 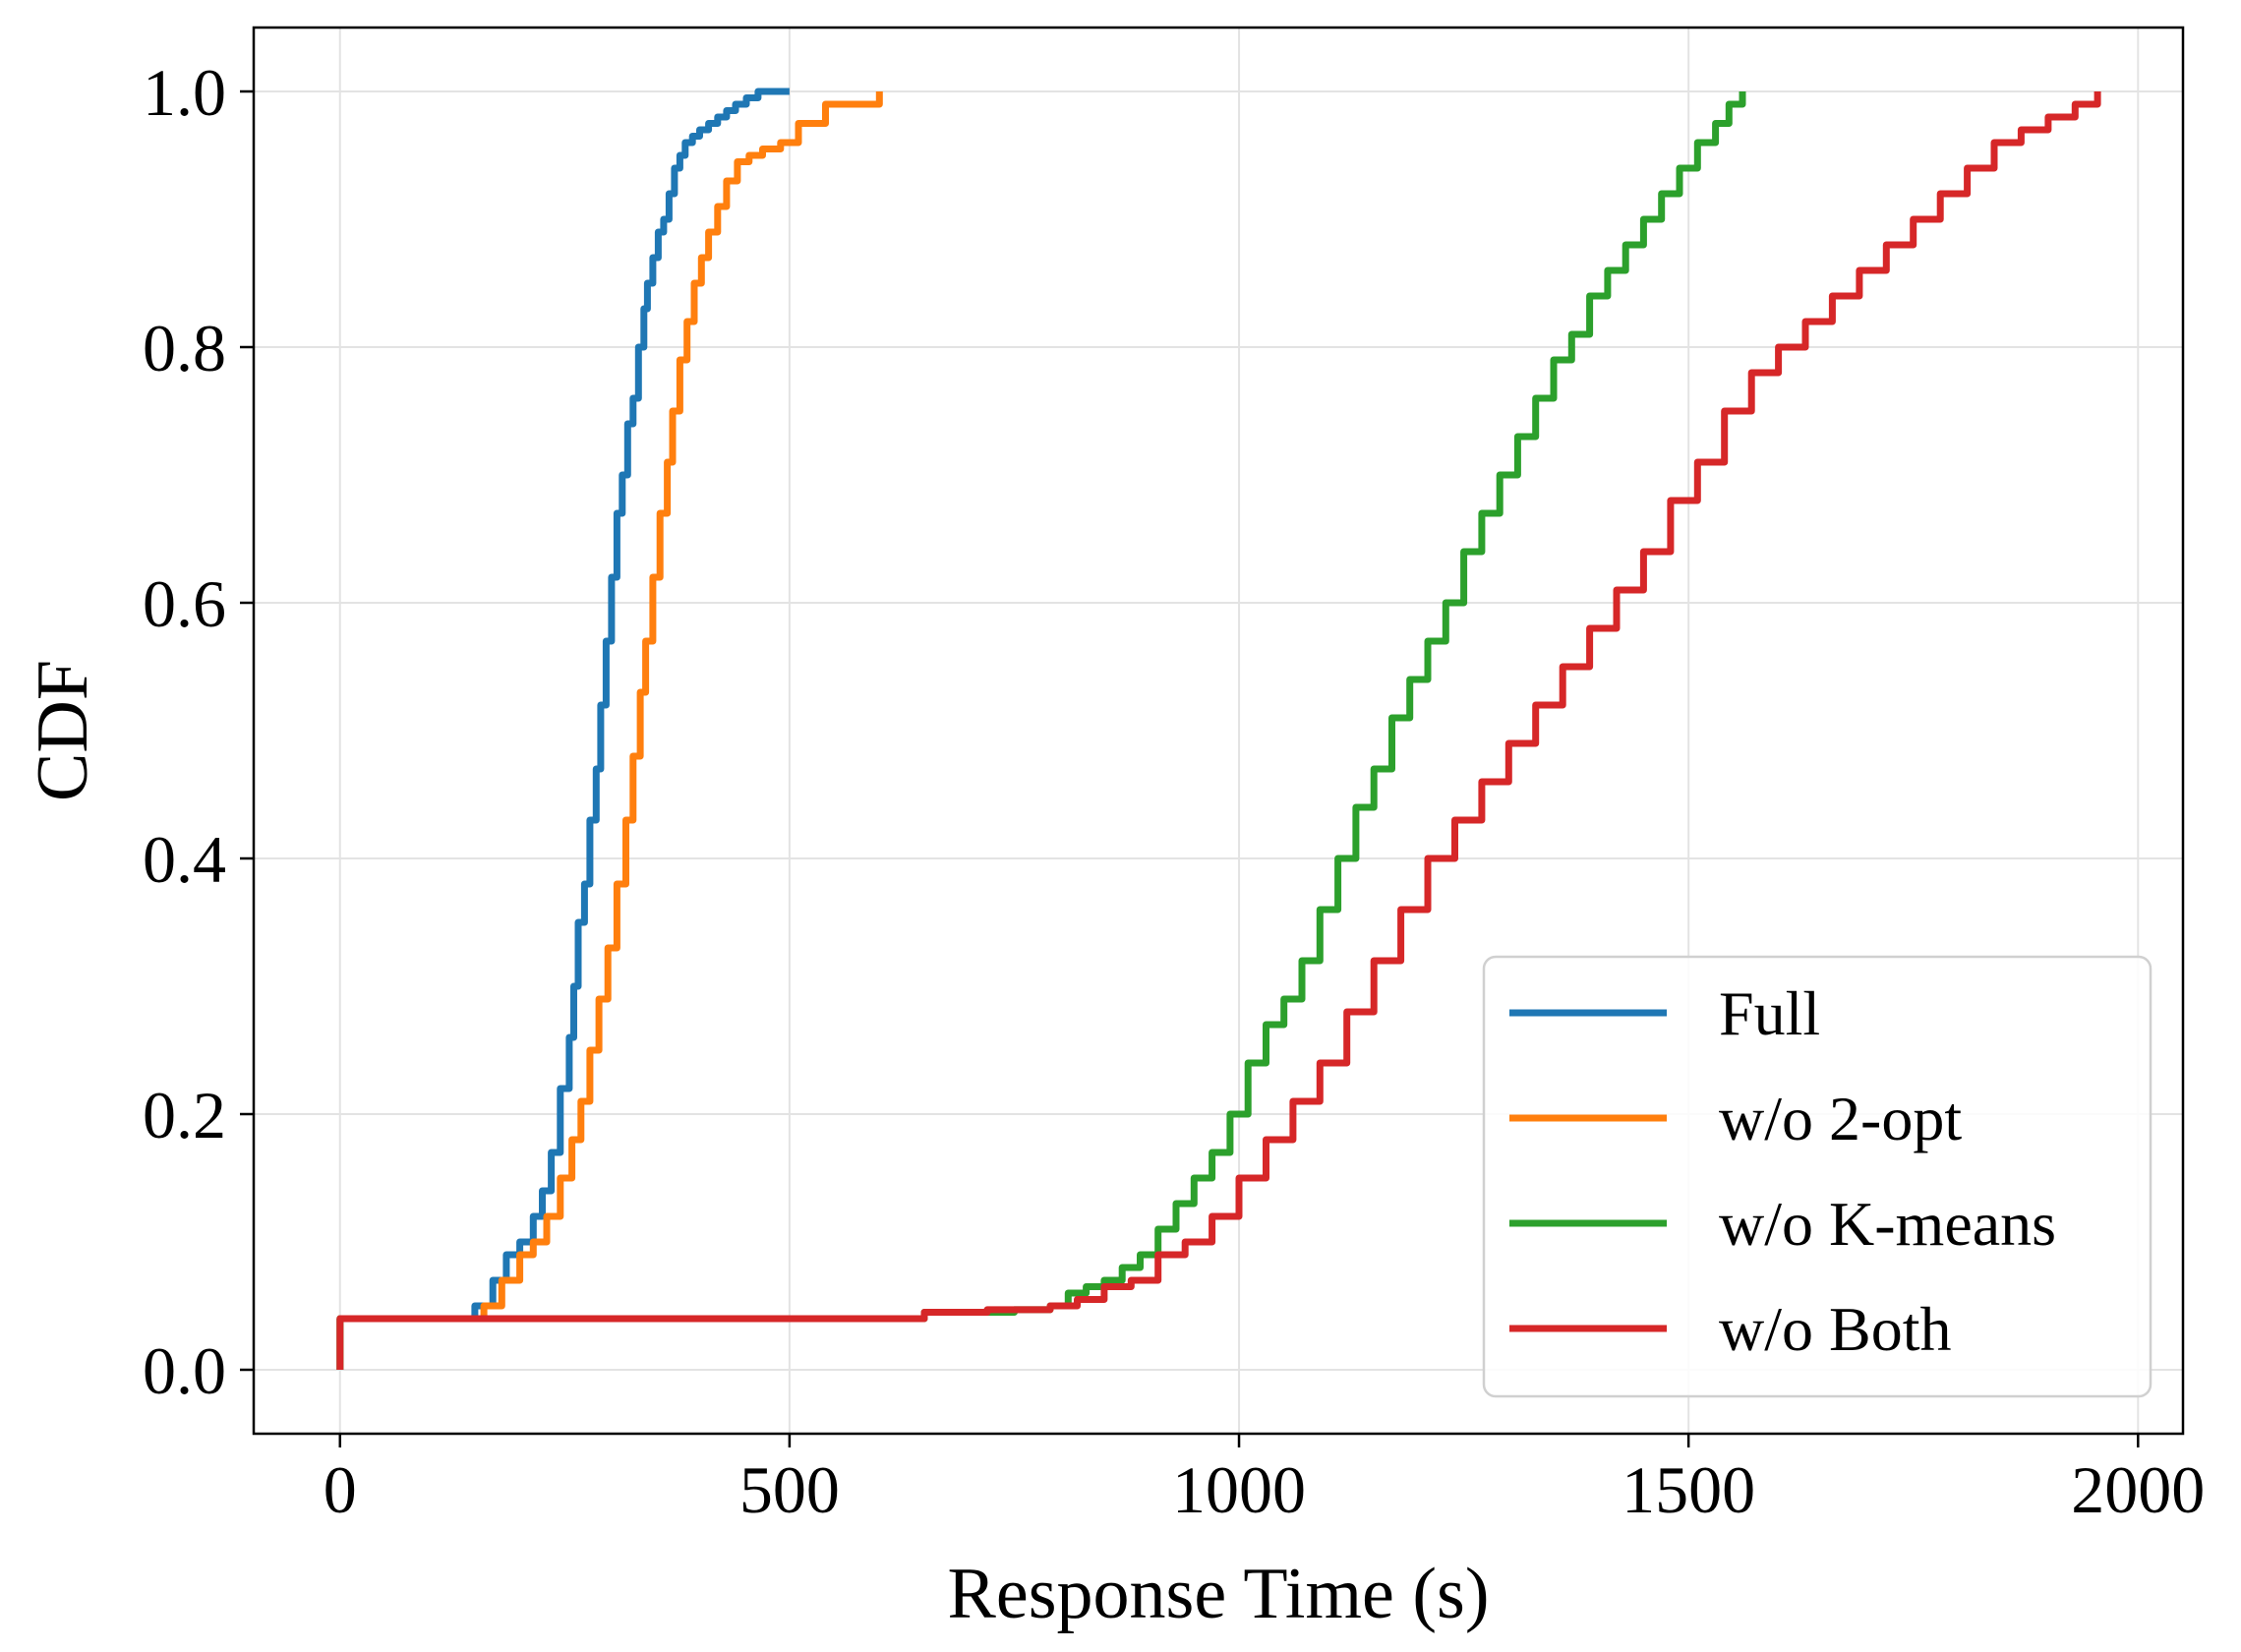 I want to click on legend-label-full: Full, so click(x=1769, y=1013).